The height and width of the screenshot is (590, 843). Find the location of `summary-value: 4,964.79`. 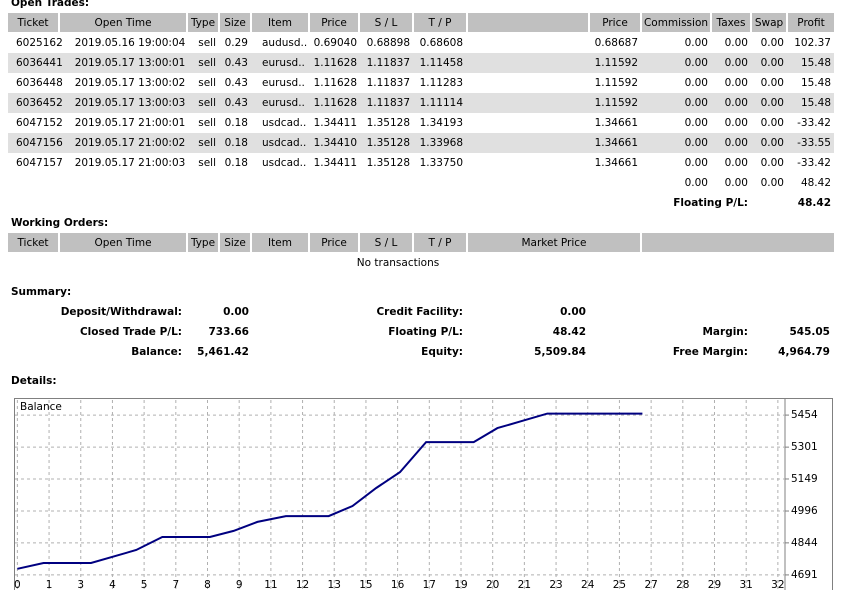

summary-value: 4,964.79 is located at coordinates (804, 352).